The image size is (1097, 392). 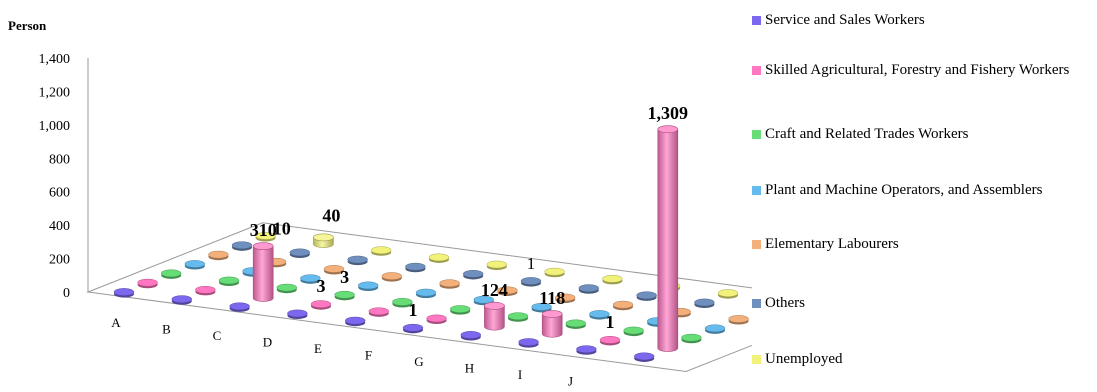 What do you see at coordinates (344, 277) in the screenshot?
I see `data-label: 3` at bounding box center [344, 277].